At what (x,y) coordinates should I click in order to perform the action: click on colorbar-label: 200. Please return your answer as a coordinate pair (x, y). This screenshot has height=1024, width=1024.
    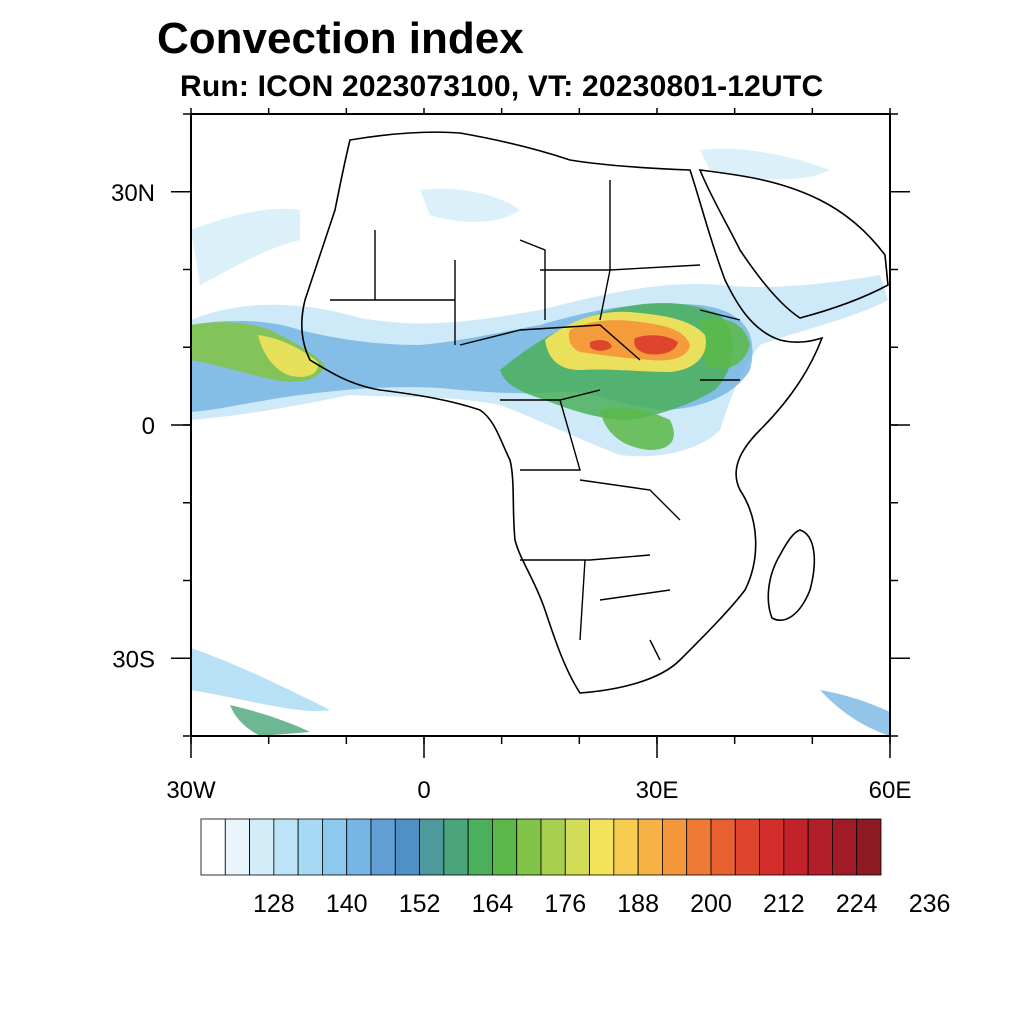
    Looking at the image, I should click on (711, 904).